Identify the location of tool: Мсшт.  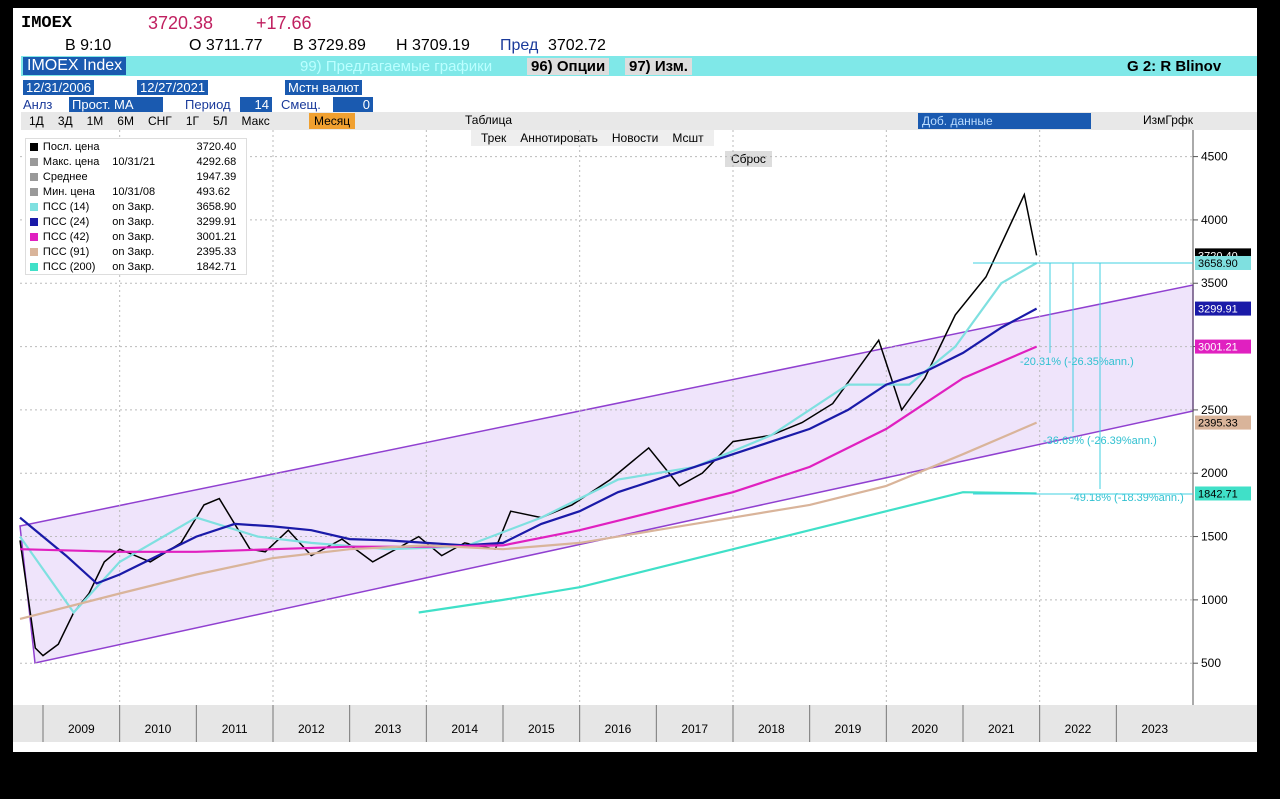
(688, 138).